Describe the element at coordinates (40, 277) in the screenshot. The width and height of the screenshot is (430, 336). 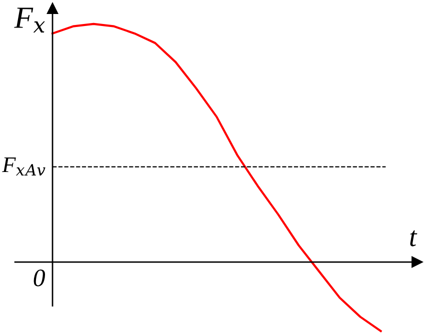
I see `text: 0` at that location.